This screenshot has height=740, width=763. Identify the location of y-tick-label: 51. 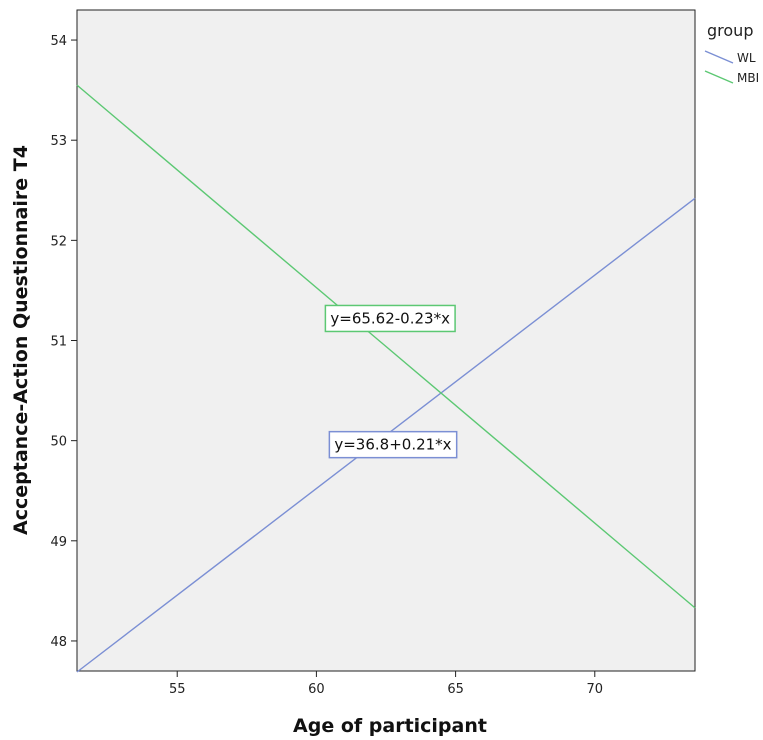
(58, 342).